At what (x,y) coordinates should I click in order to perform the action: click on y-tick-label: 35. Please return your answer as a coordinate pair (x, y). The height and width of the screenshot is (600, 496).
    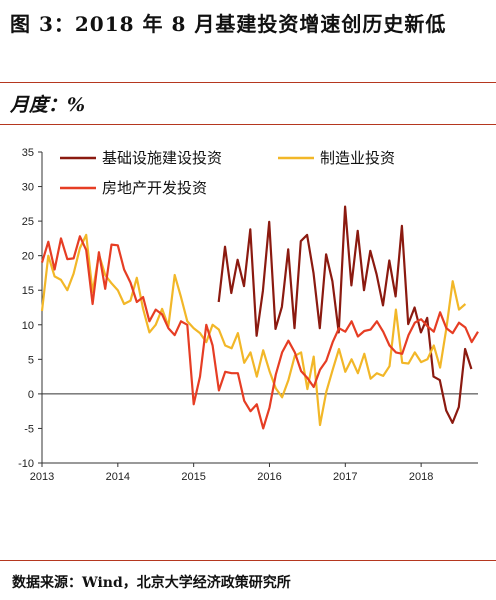
    Looking at the image, I should click on (28, 153).